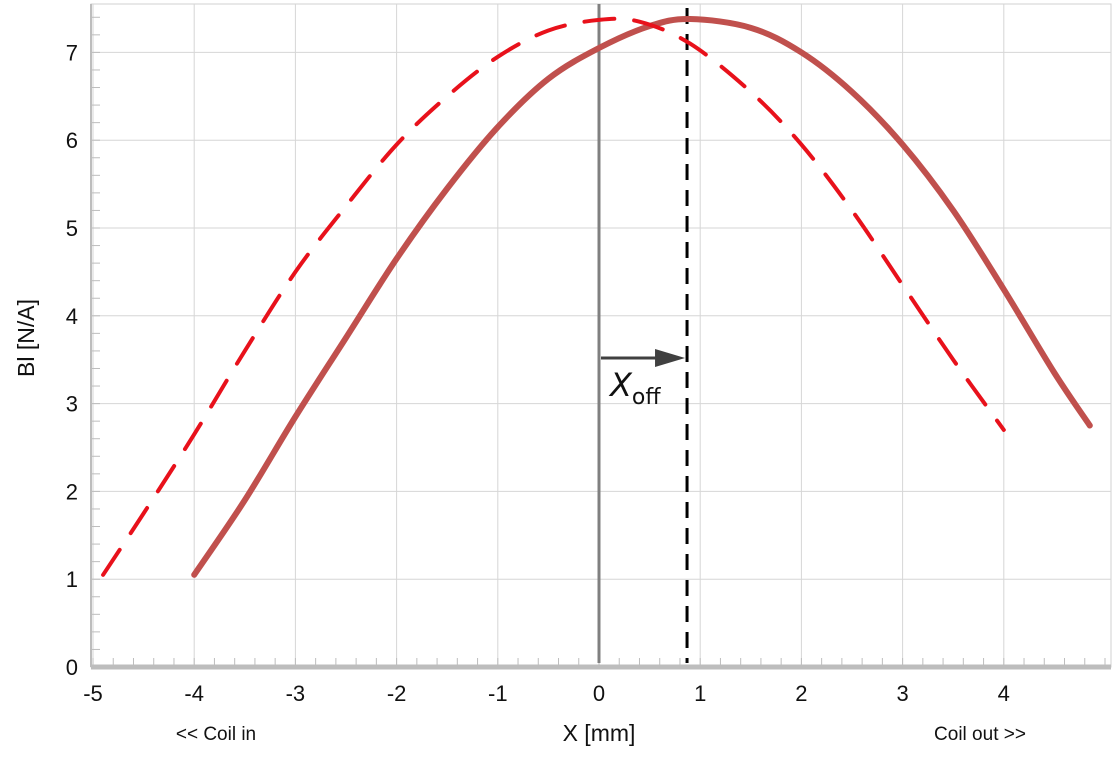 The width and height of the screenshot is (1114, 762). I want to click on y-tick-label: 0, so click(72, 667).